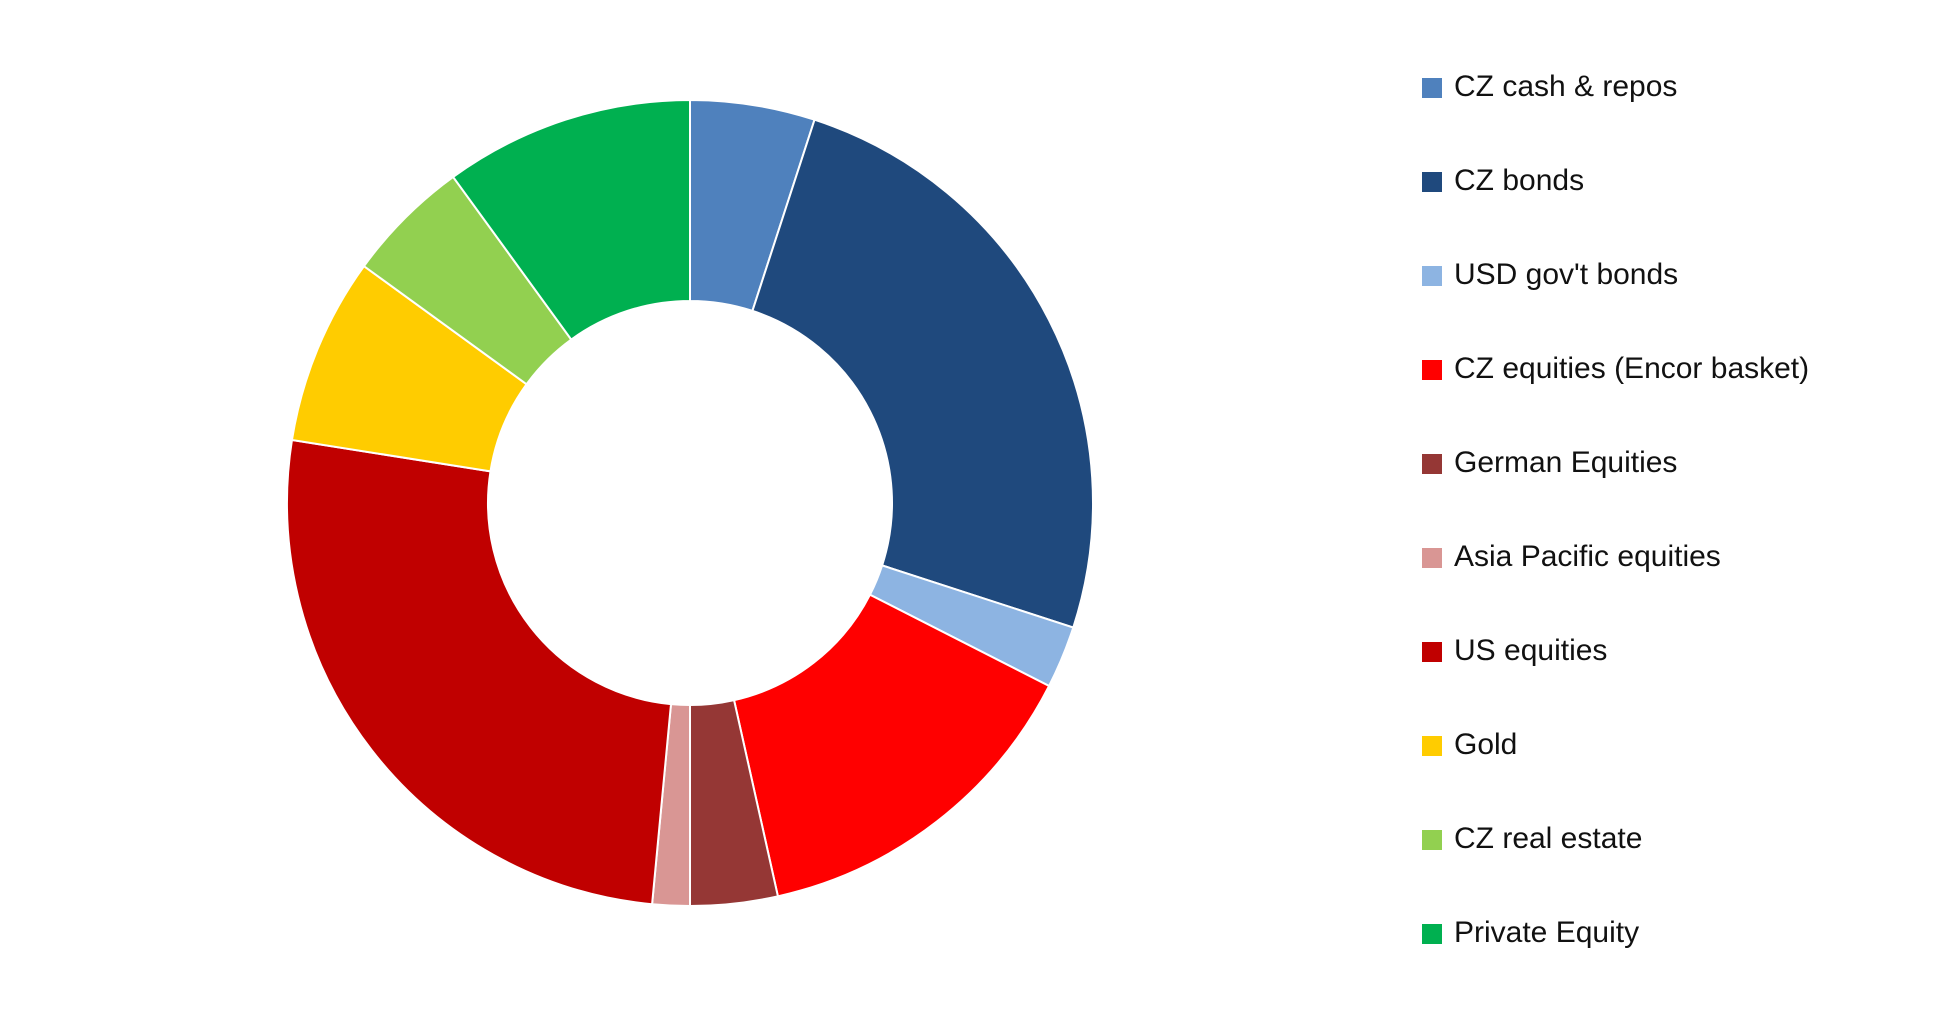 This screenshot has width=1940, height=1020. Describe the element at coordinates (1672, 205) in the screenshot. I see `legend-item-cz-bonds: CZ bonds` at that location.